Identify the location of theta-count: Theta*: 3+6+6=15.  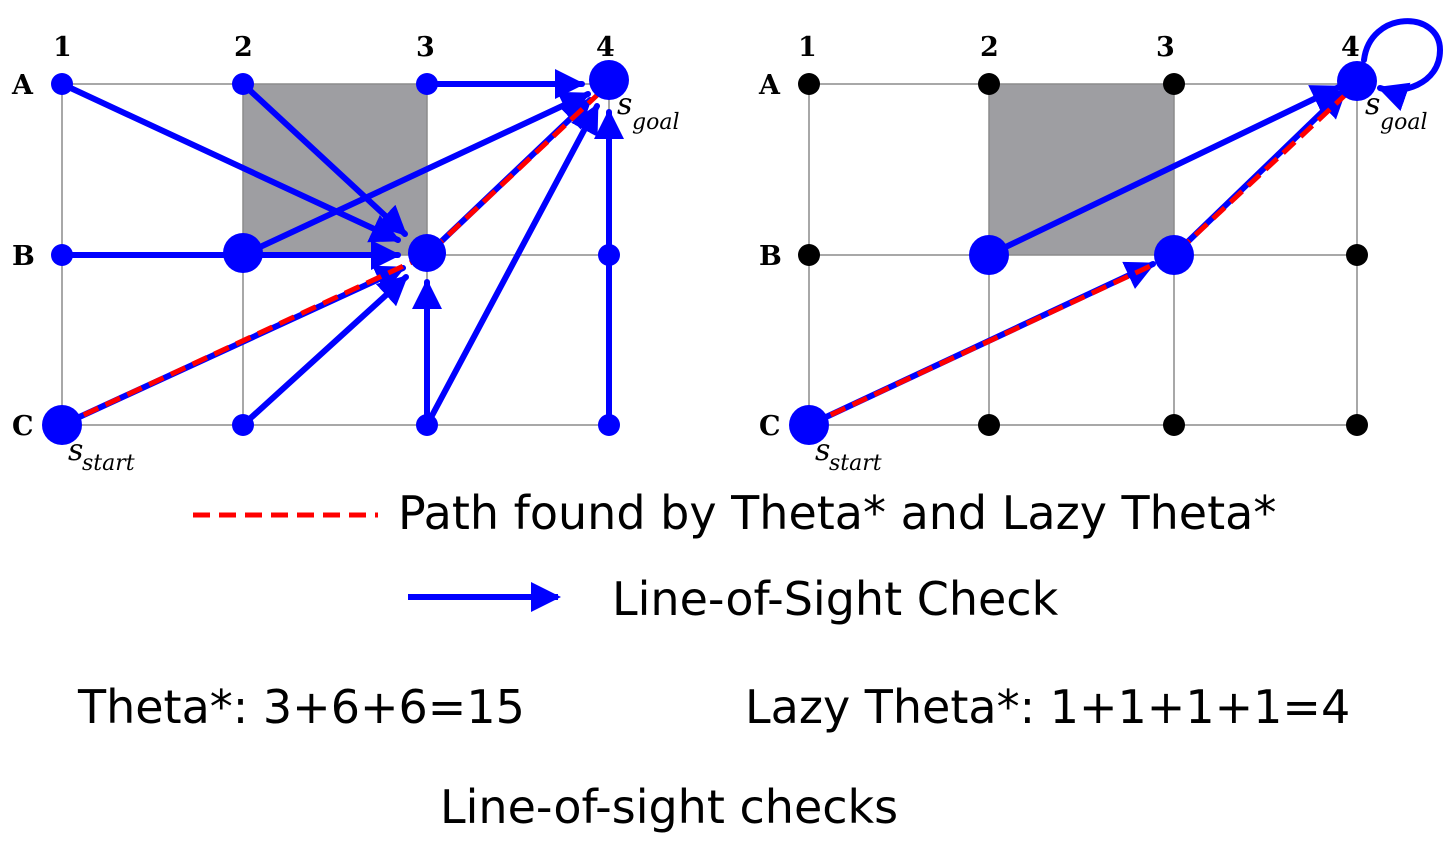
(301, 707).